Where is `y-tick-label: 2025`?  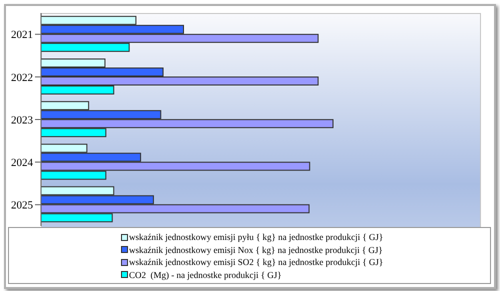
y-tick-label: 2025 is located at coordinates (22, 206).